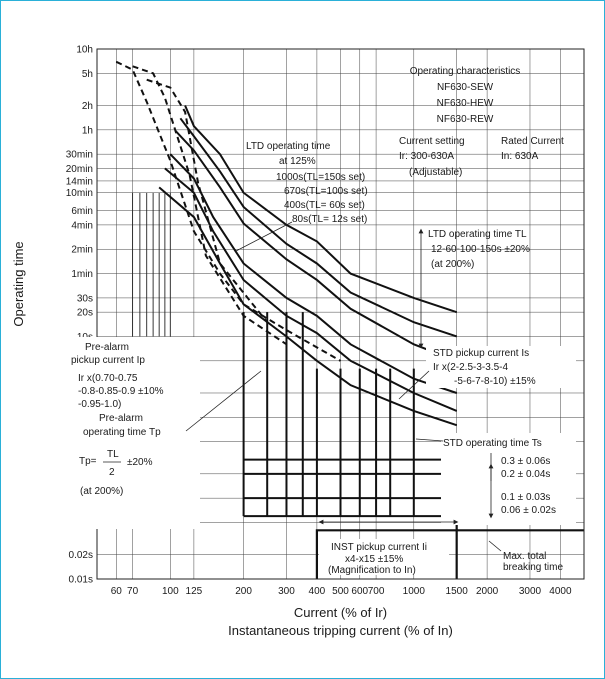  Describe the element at coordinates (525, 474) in the screenshot. I see `ts-2: 0.2 ± 0.04s` at that location.